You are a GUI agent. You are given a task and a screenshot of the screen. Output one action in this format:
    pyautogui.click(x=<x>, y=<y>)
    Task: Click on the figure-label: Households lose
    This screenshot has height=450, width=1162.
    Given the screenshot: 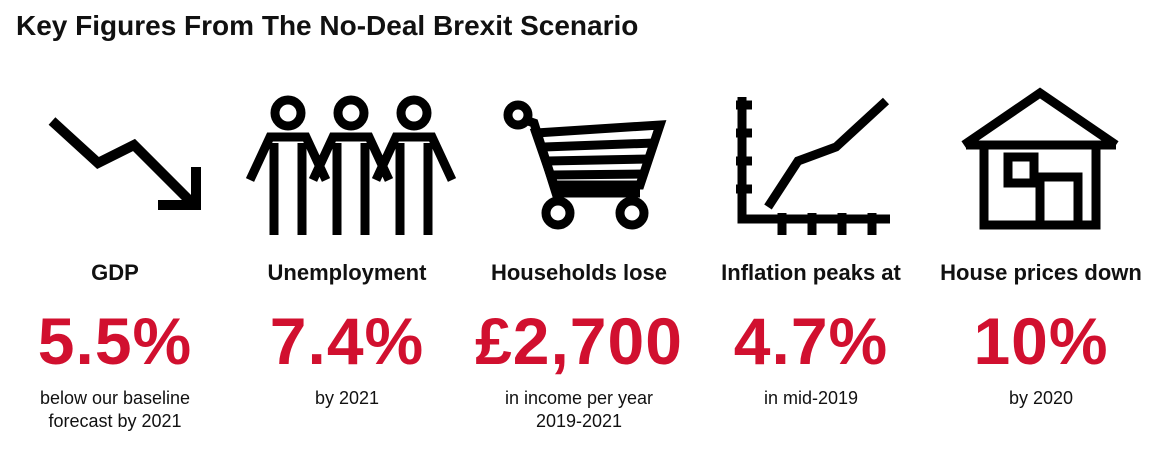 What is the action you would take?
    pyautogui.click(x=579, y=272)
    